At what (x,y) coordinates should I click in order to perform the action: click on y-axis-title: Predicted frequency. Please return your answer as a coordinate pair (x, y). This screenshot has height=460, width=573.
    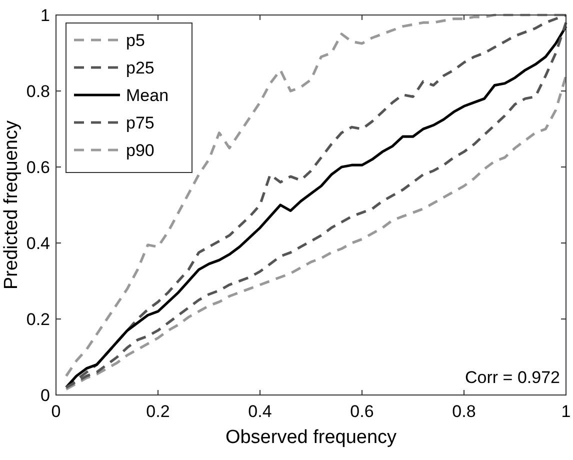
    Looking at the image, I should click on (11, 205).